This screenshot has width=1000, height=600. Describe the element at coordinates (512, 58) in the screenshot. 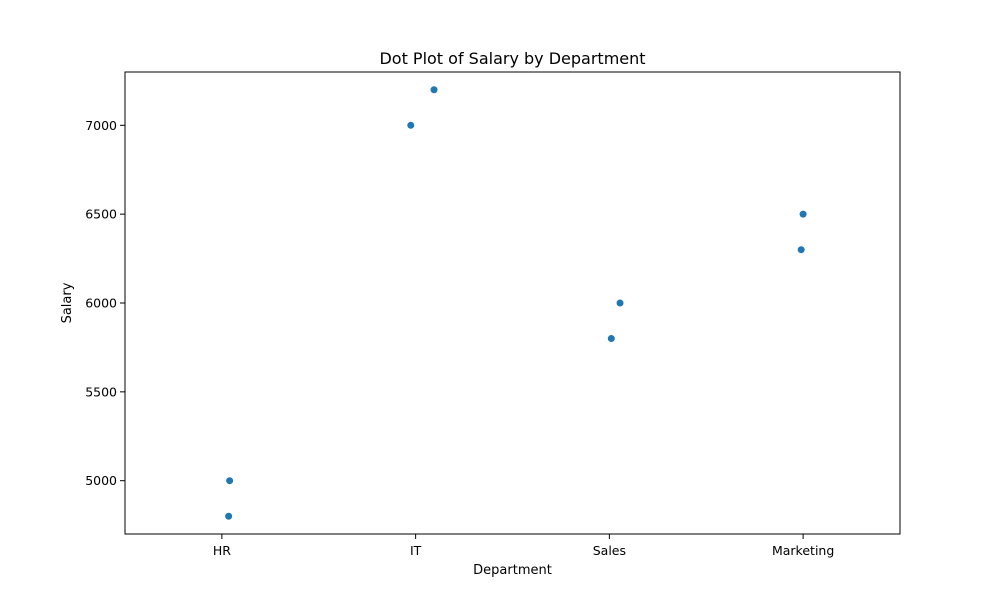

I see `chart-title: Dot Plot of Salary by Department` at that location.